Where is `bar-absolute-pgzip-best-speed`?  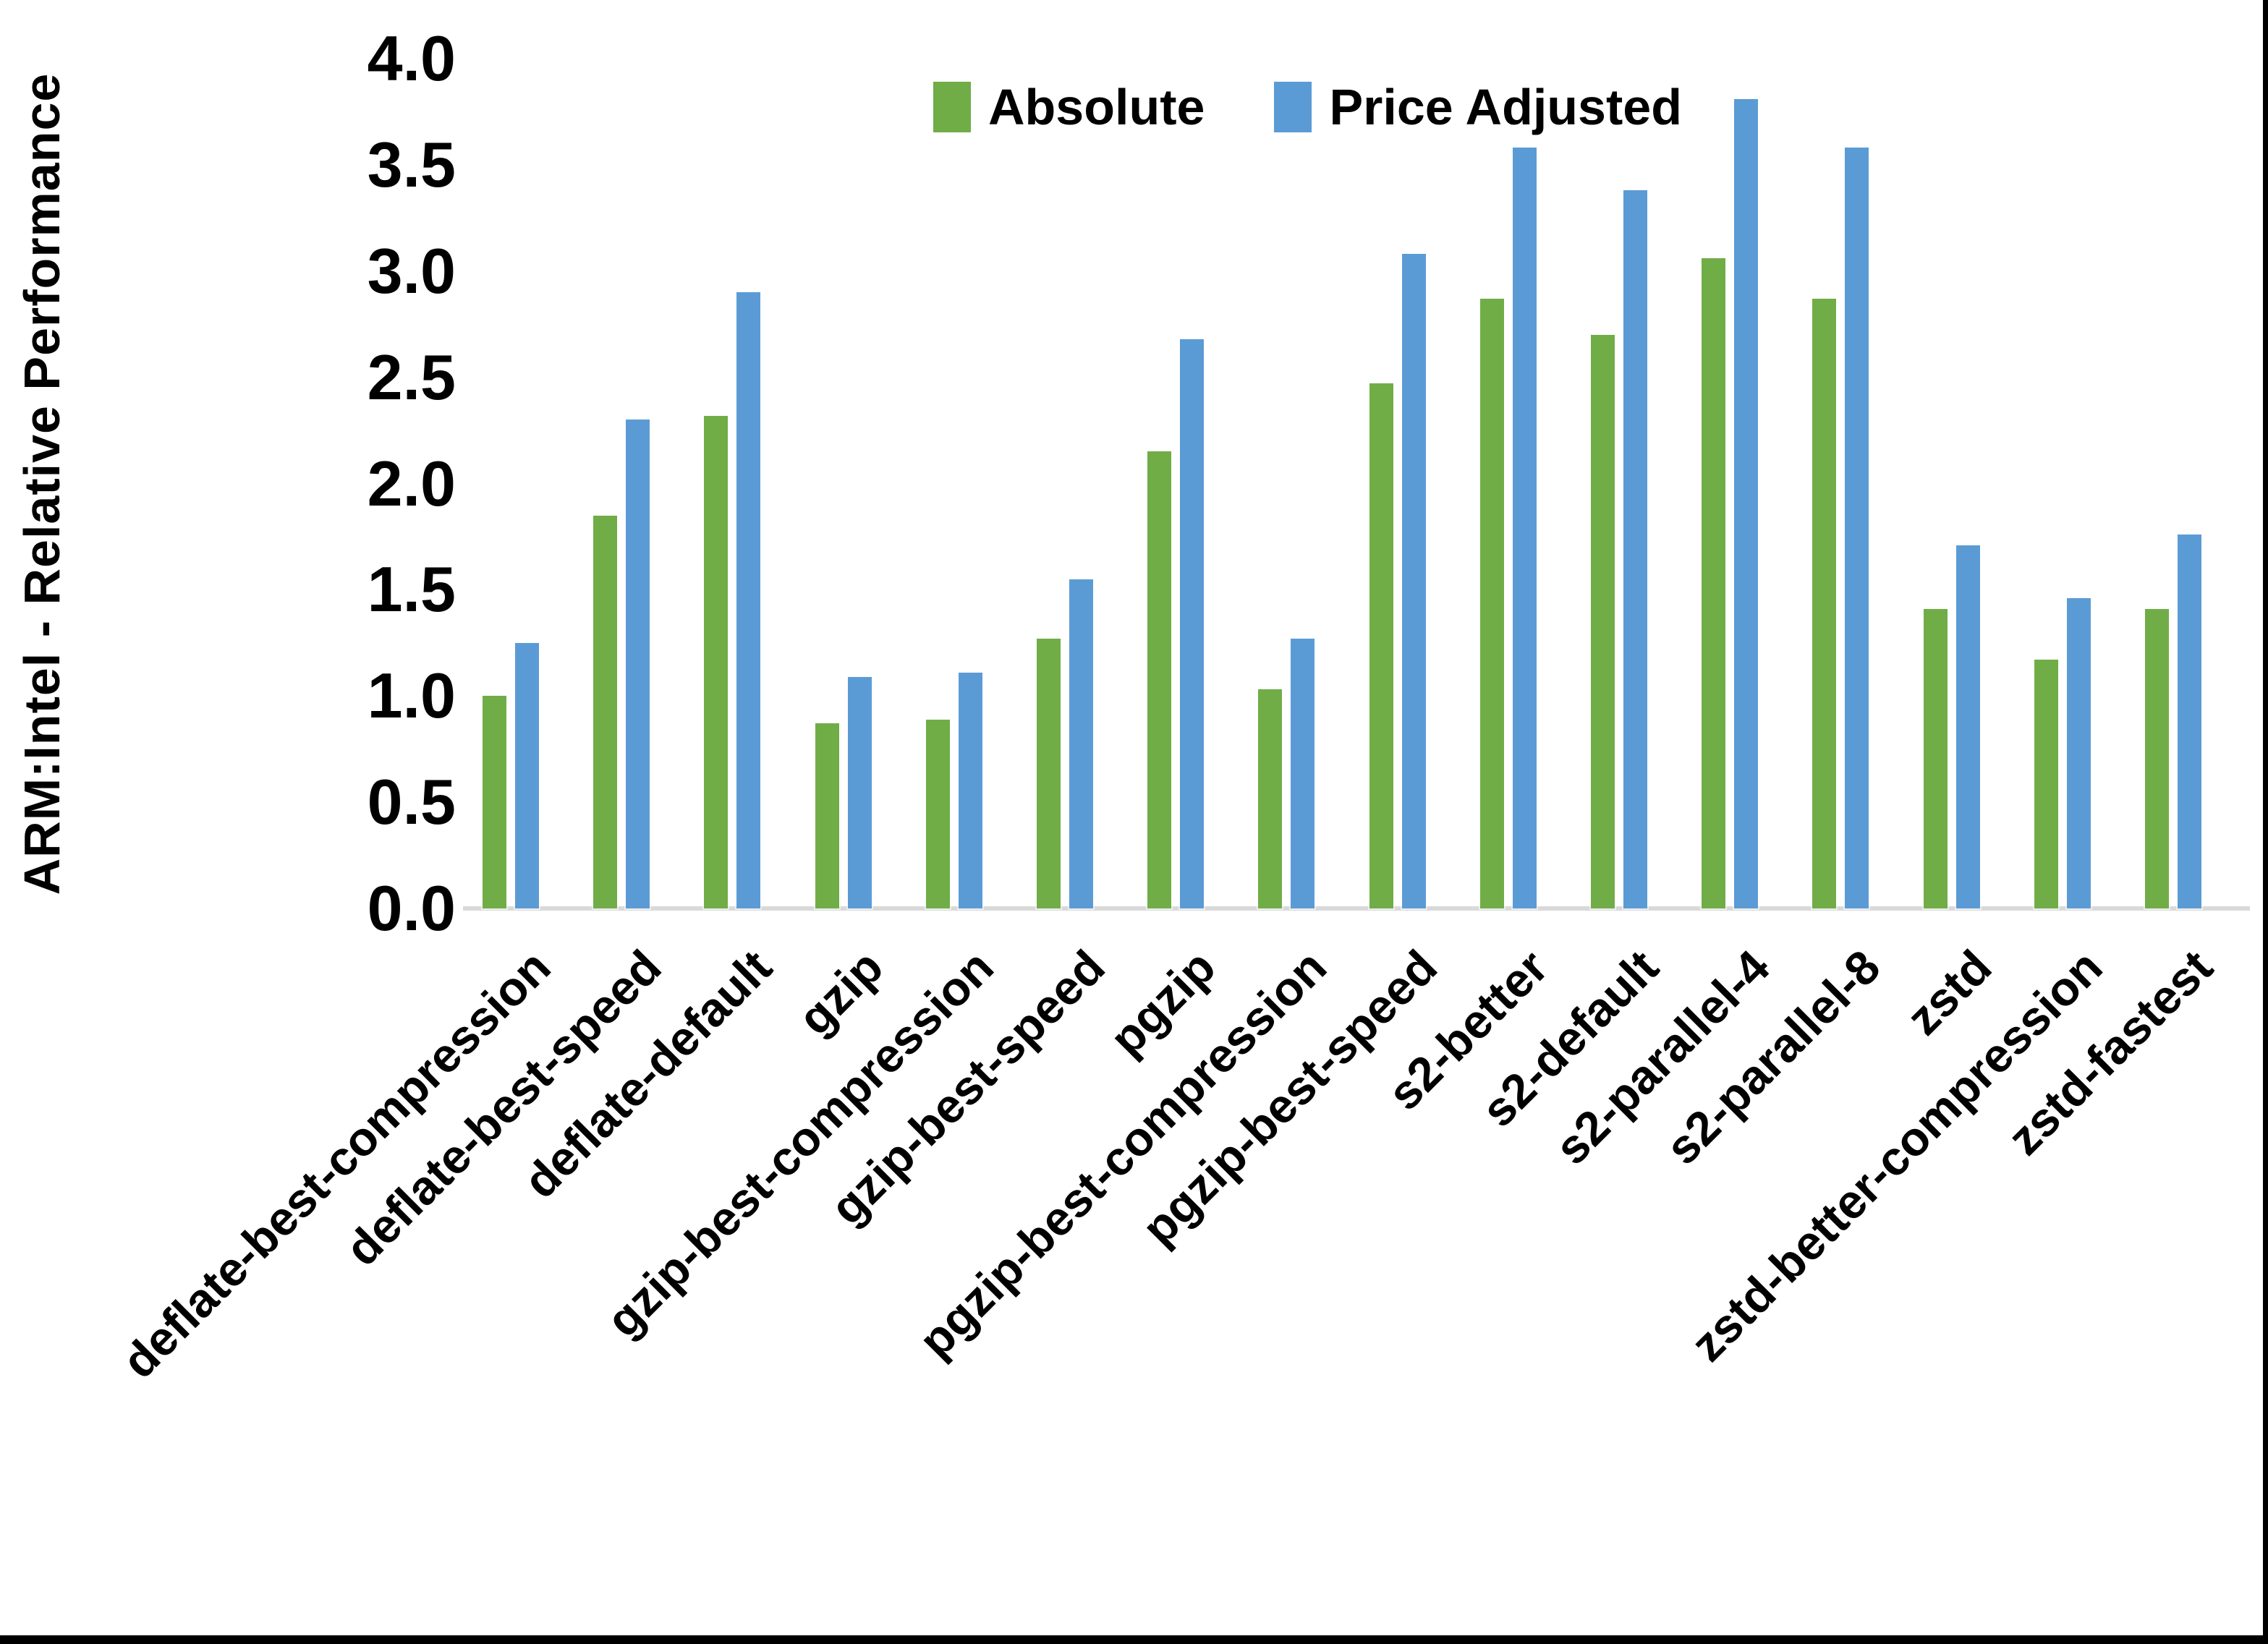 bar-absolute-pgzip-best-speed is located at coordinates (1381, 645).